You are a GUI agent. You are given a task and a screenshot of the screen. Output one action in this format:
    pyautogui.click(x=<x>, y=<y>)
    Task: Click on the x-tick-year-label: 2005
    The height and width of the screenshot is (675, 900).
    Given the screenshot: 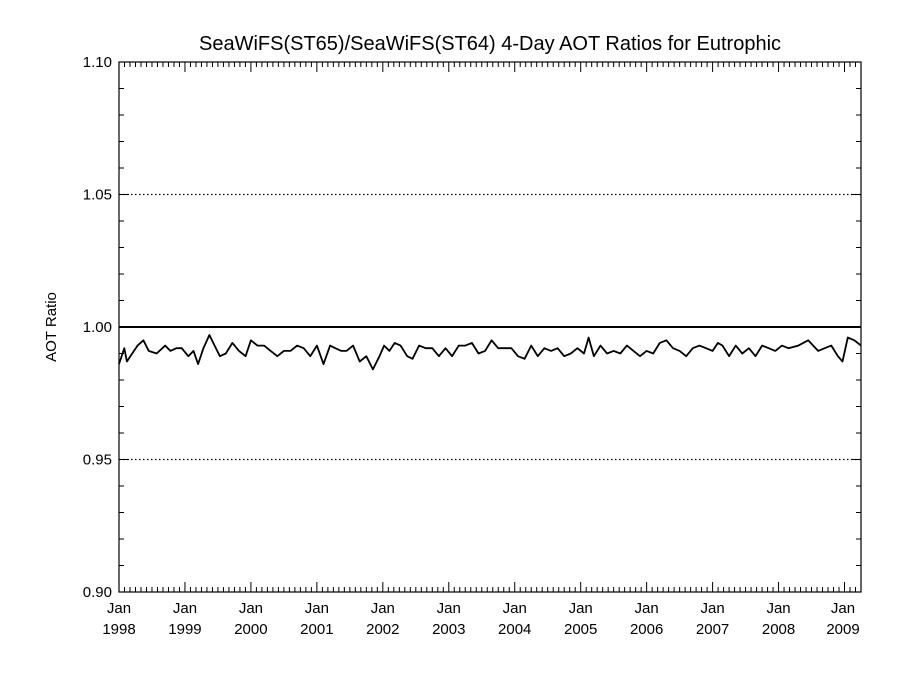 What is the action you would take?
    pyautogui.click(x=580, y=629)
    